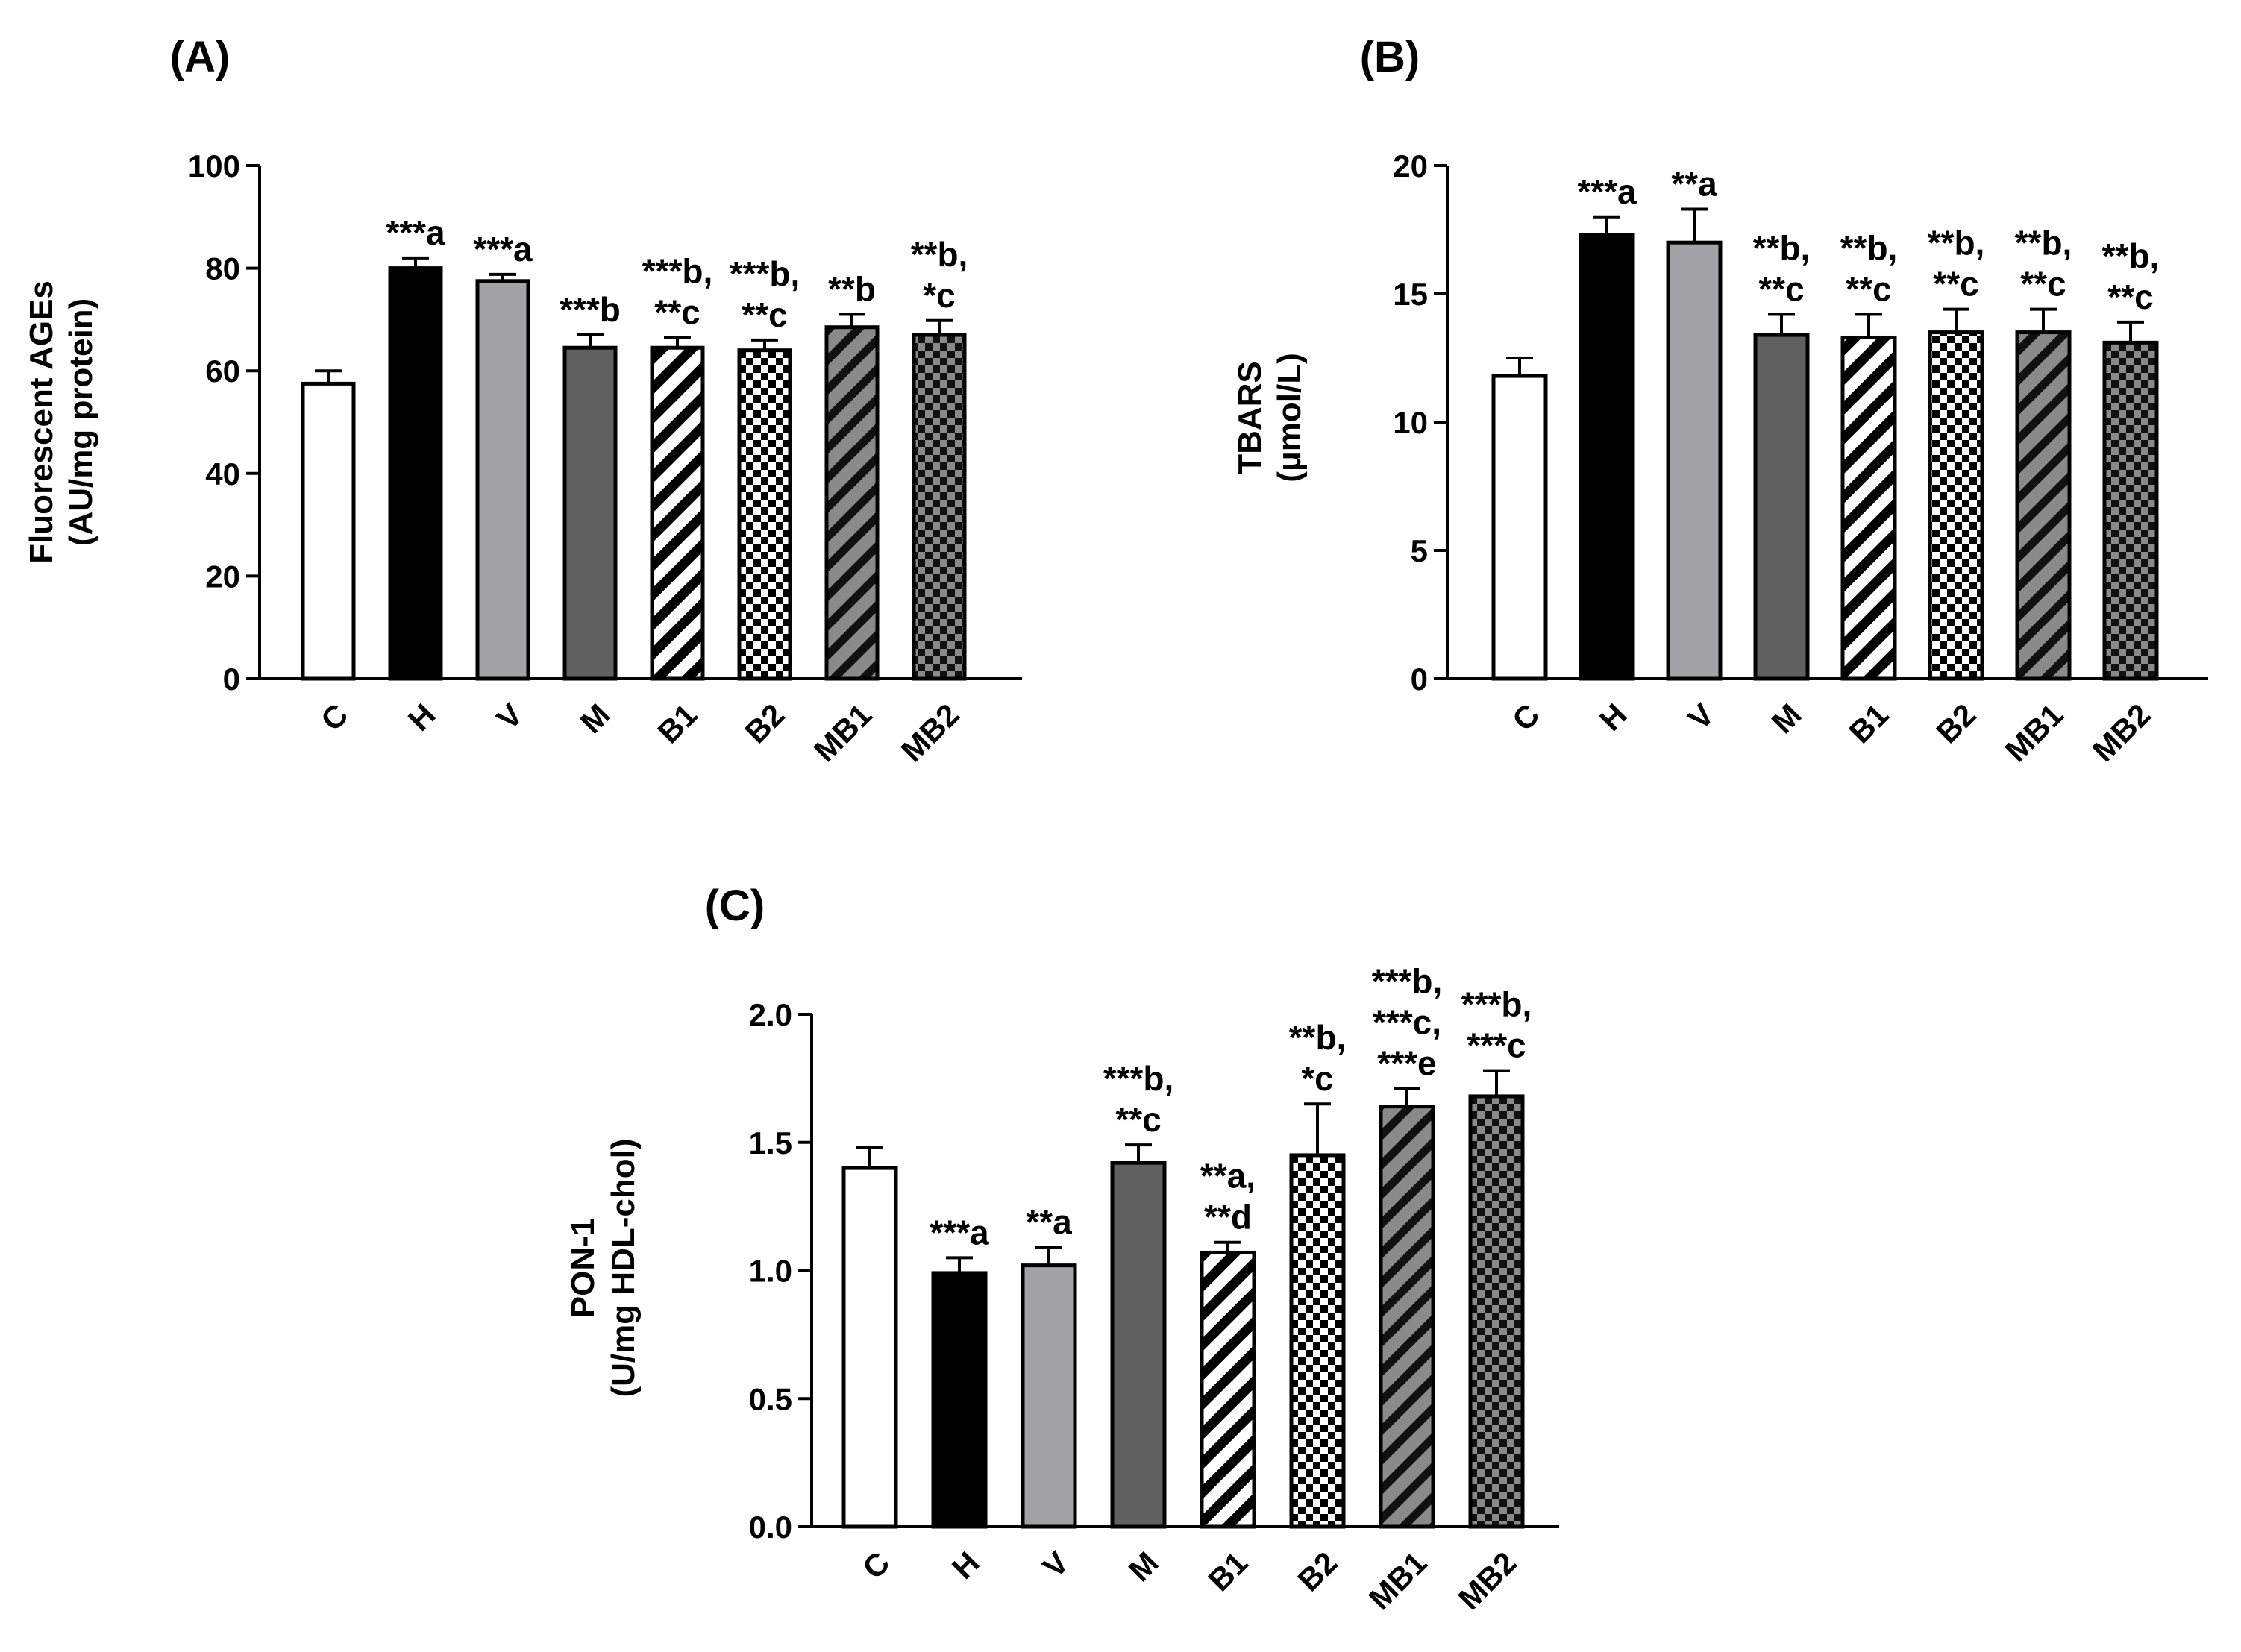  What do you see at coordinates (590, 309) in the screenshot?
I see `significance-label: ***b` at bounding box center [590, 309].